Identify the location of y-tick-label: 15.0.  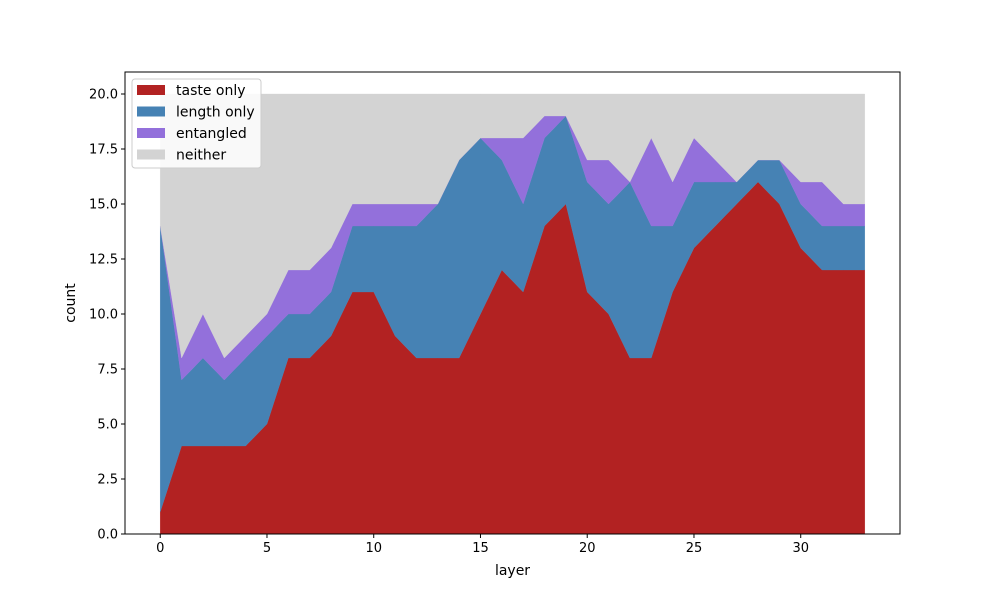
(103, 205).